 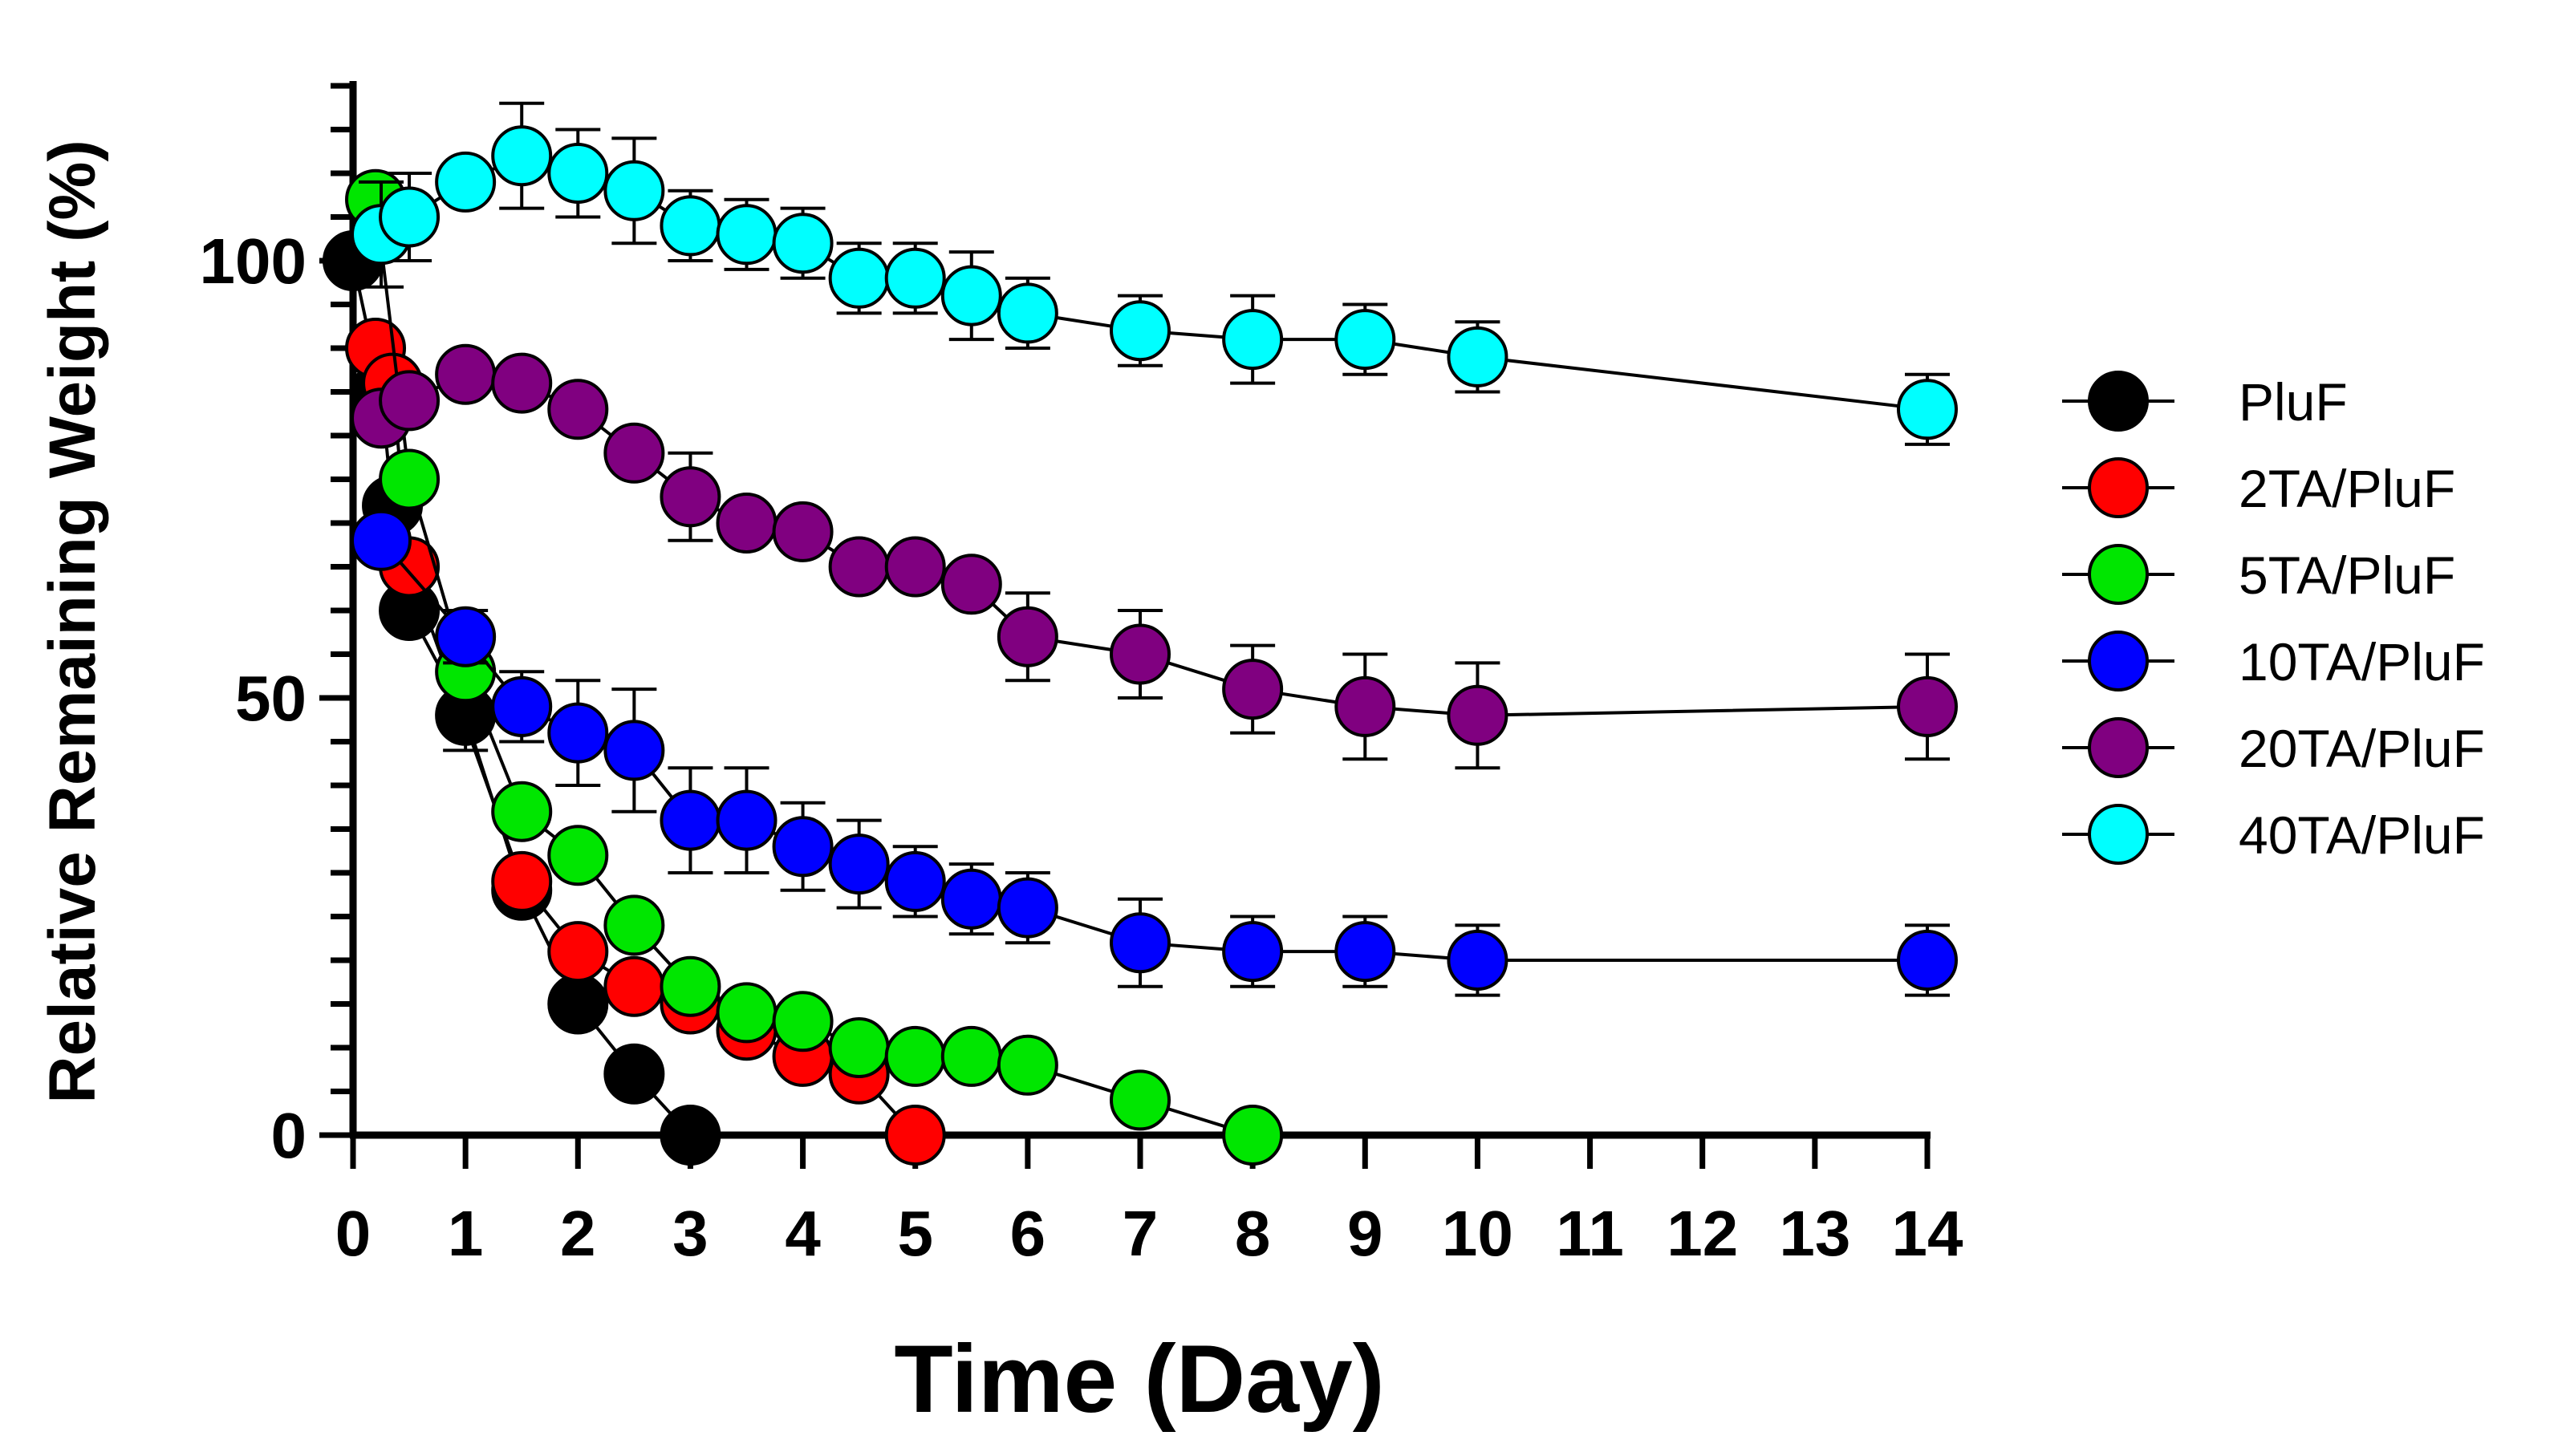 What do you see at coordinates (1028, 1233) in the screenshot?
I see `x-tick-label: 6` at bounding box center [1028, 1233].